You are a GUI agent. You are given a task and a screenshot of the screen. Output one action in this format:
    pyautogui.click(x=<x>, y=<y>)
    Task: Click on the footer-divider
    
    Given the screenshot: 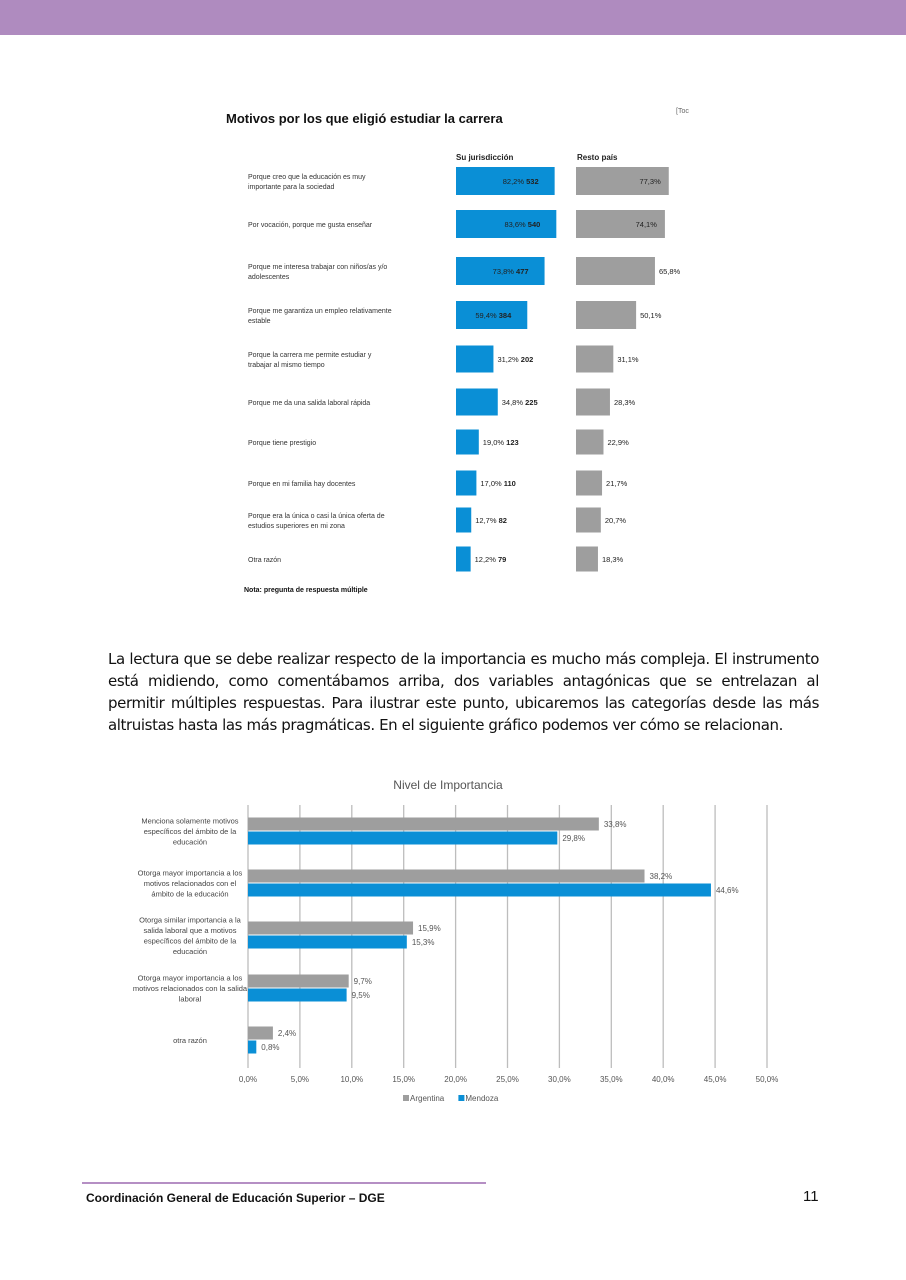 What is the action you would take?
    pyautogui.click(x=284, y=1183)
    